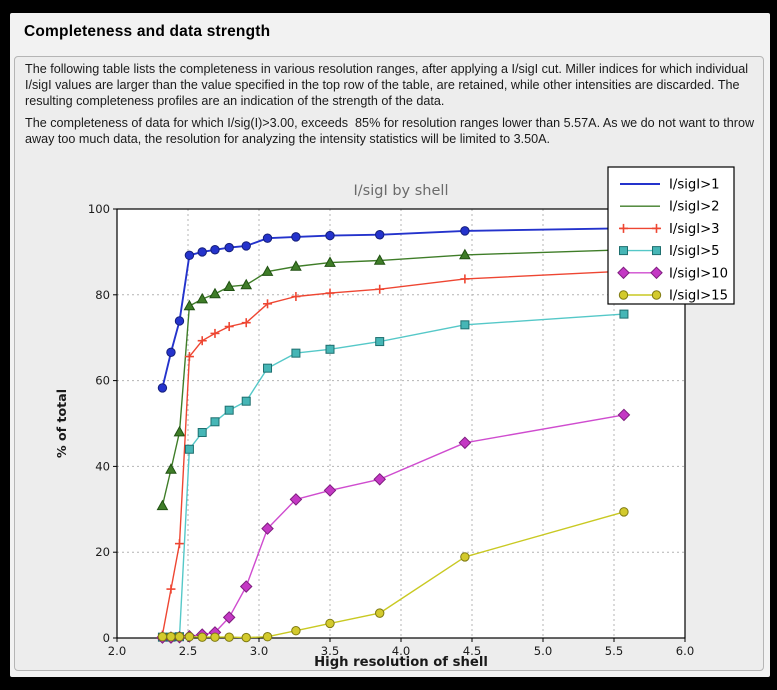 Image resolution: width=777 pixels, height=690 pixels. Describe the element at coordinates (117, 651) in the screenshot. I see `x-tick-label: 2.0` at that location.